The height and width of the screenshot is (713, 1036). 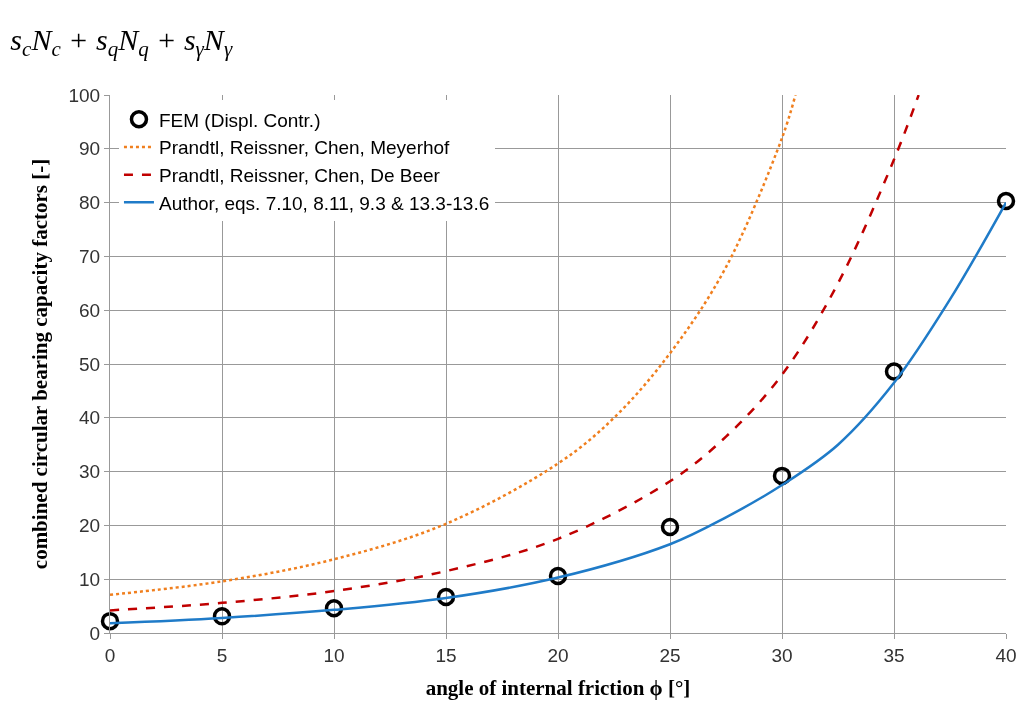 I want to click on legend-label: Author, eqs. 7.10, 8.11, 9.3 & 13.3-13.6, so click(x=324, y=203).